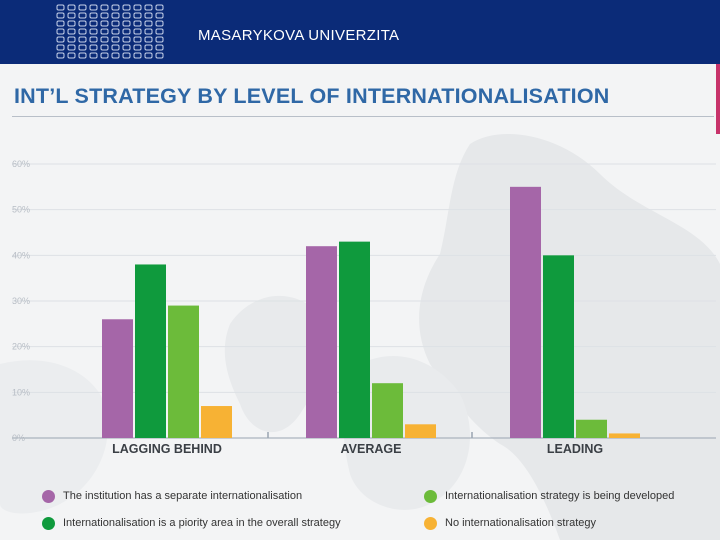  I want to click on y-tick-label: 30%, so click(21, 301).